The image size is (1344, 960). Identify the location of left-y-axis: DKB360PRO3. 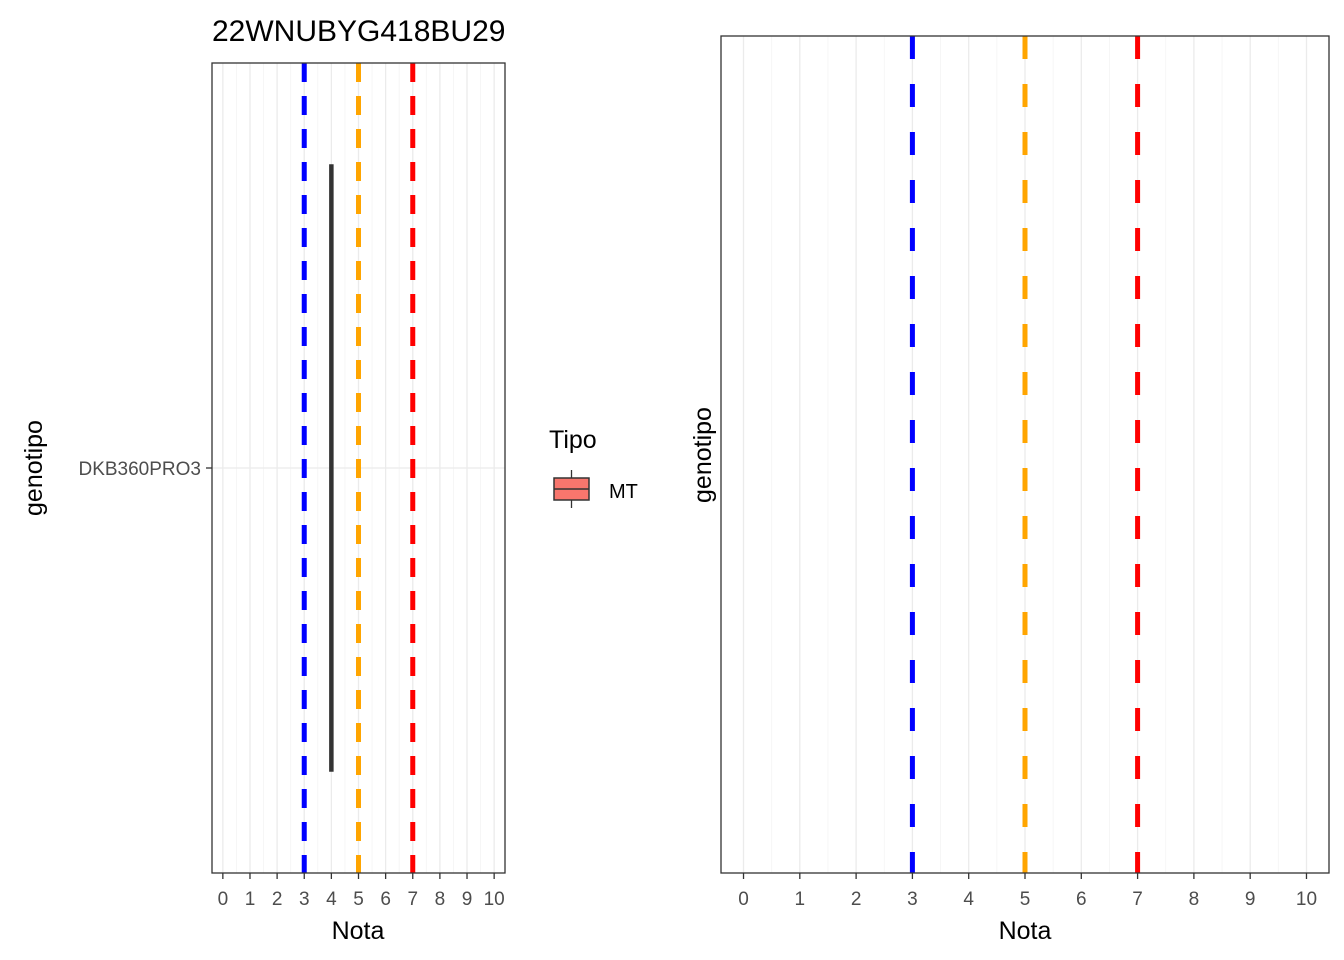
(145, 469).